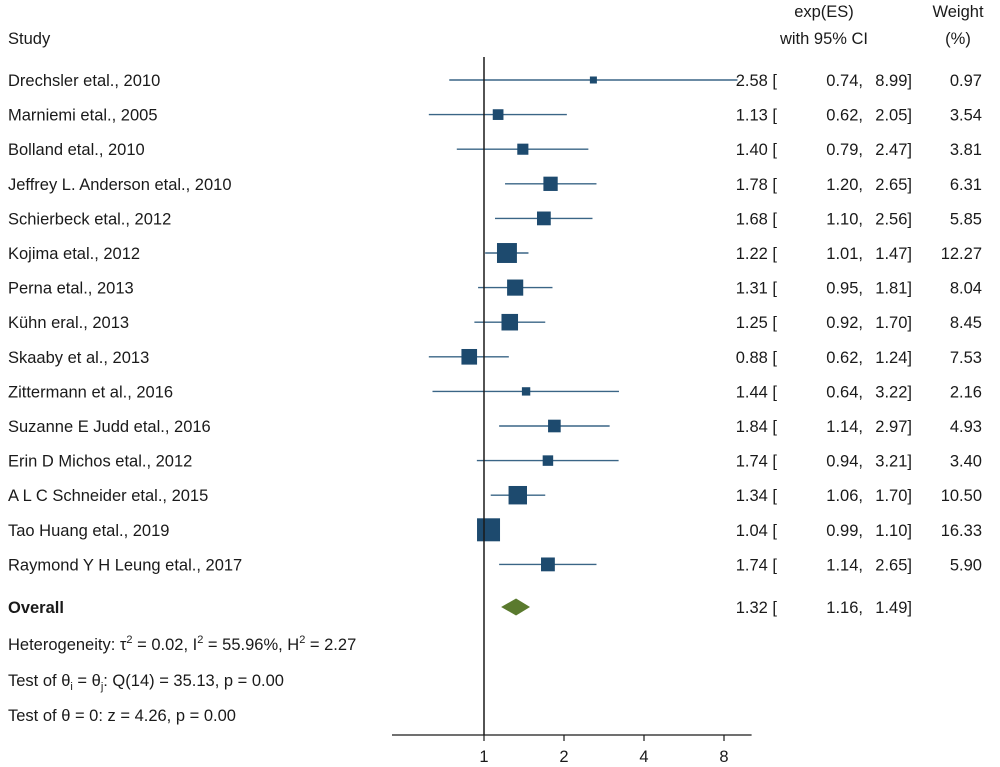  What do you see at coordinates (723, 757) in the screenshot?
I see `x-tick-label: 8` at bounding box center [723, 757].